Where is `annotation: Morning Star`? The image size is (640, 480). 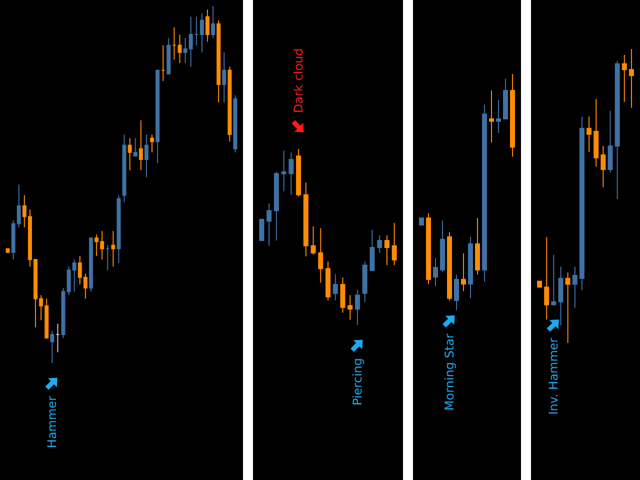
annotation: Morning Star is located at coordinates (449, 372).